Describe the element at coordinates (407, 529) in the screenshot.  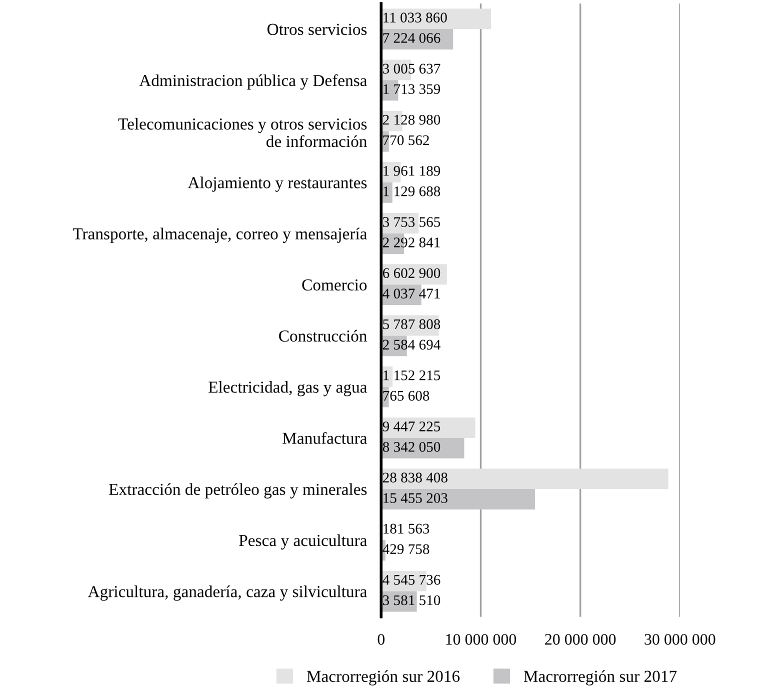
I see `data-label: 181 563` at that location.